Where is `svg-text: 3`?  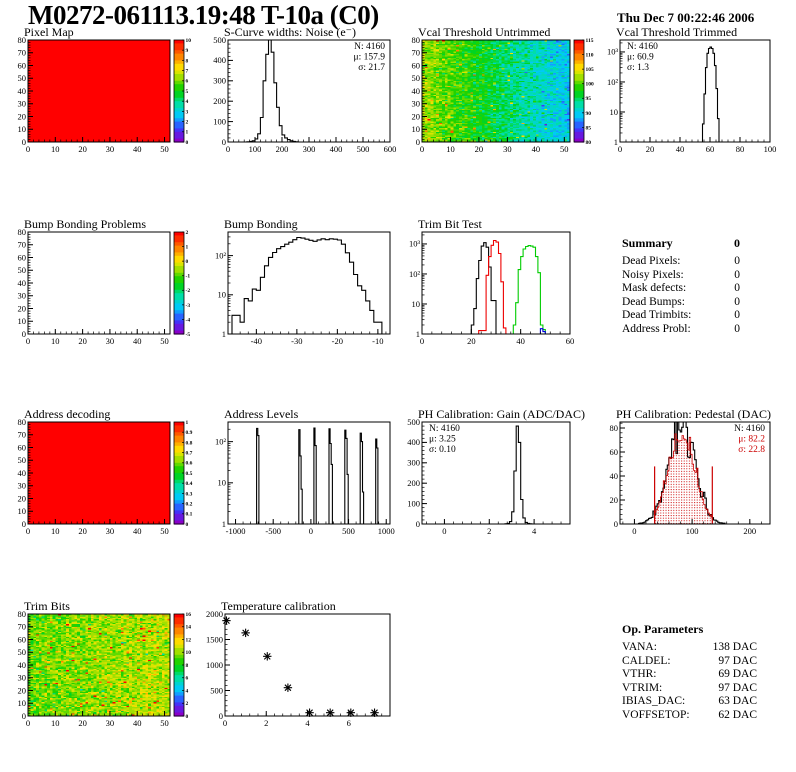 svg-text: 3 is located at coordinates (187, 112).